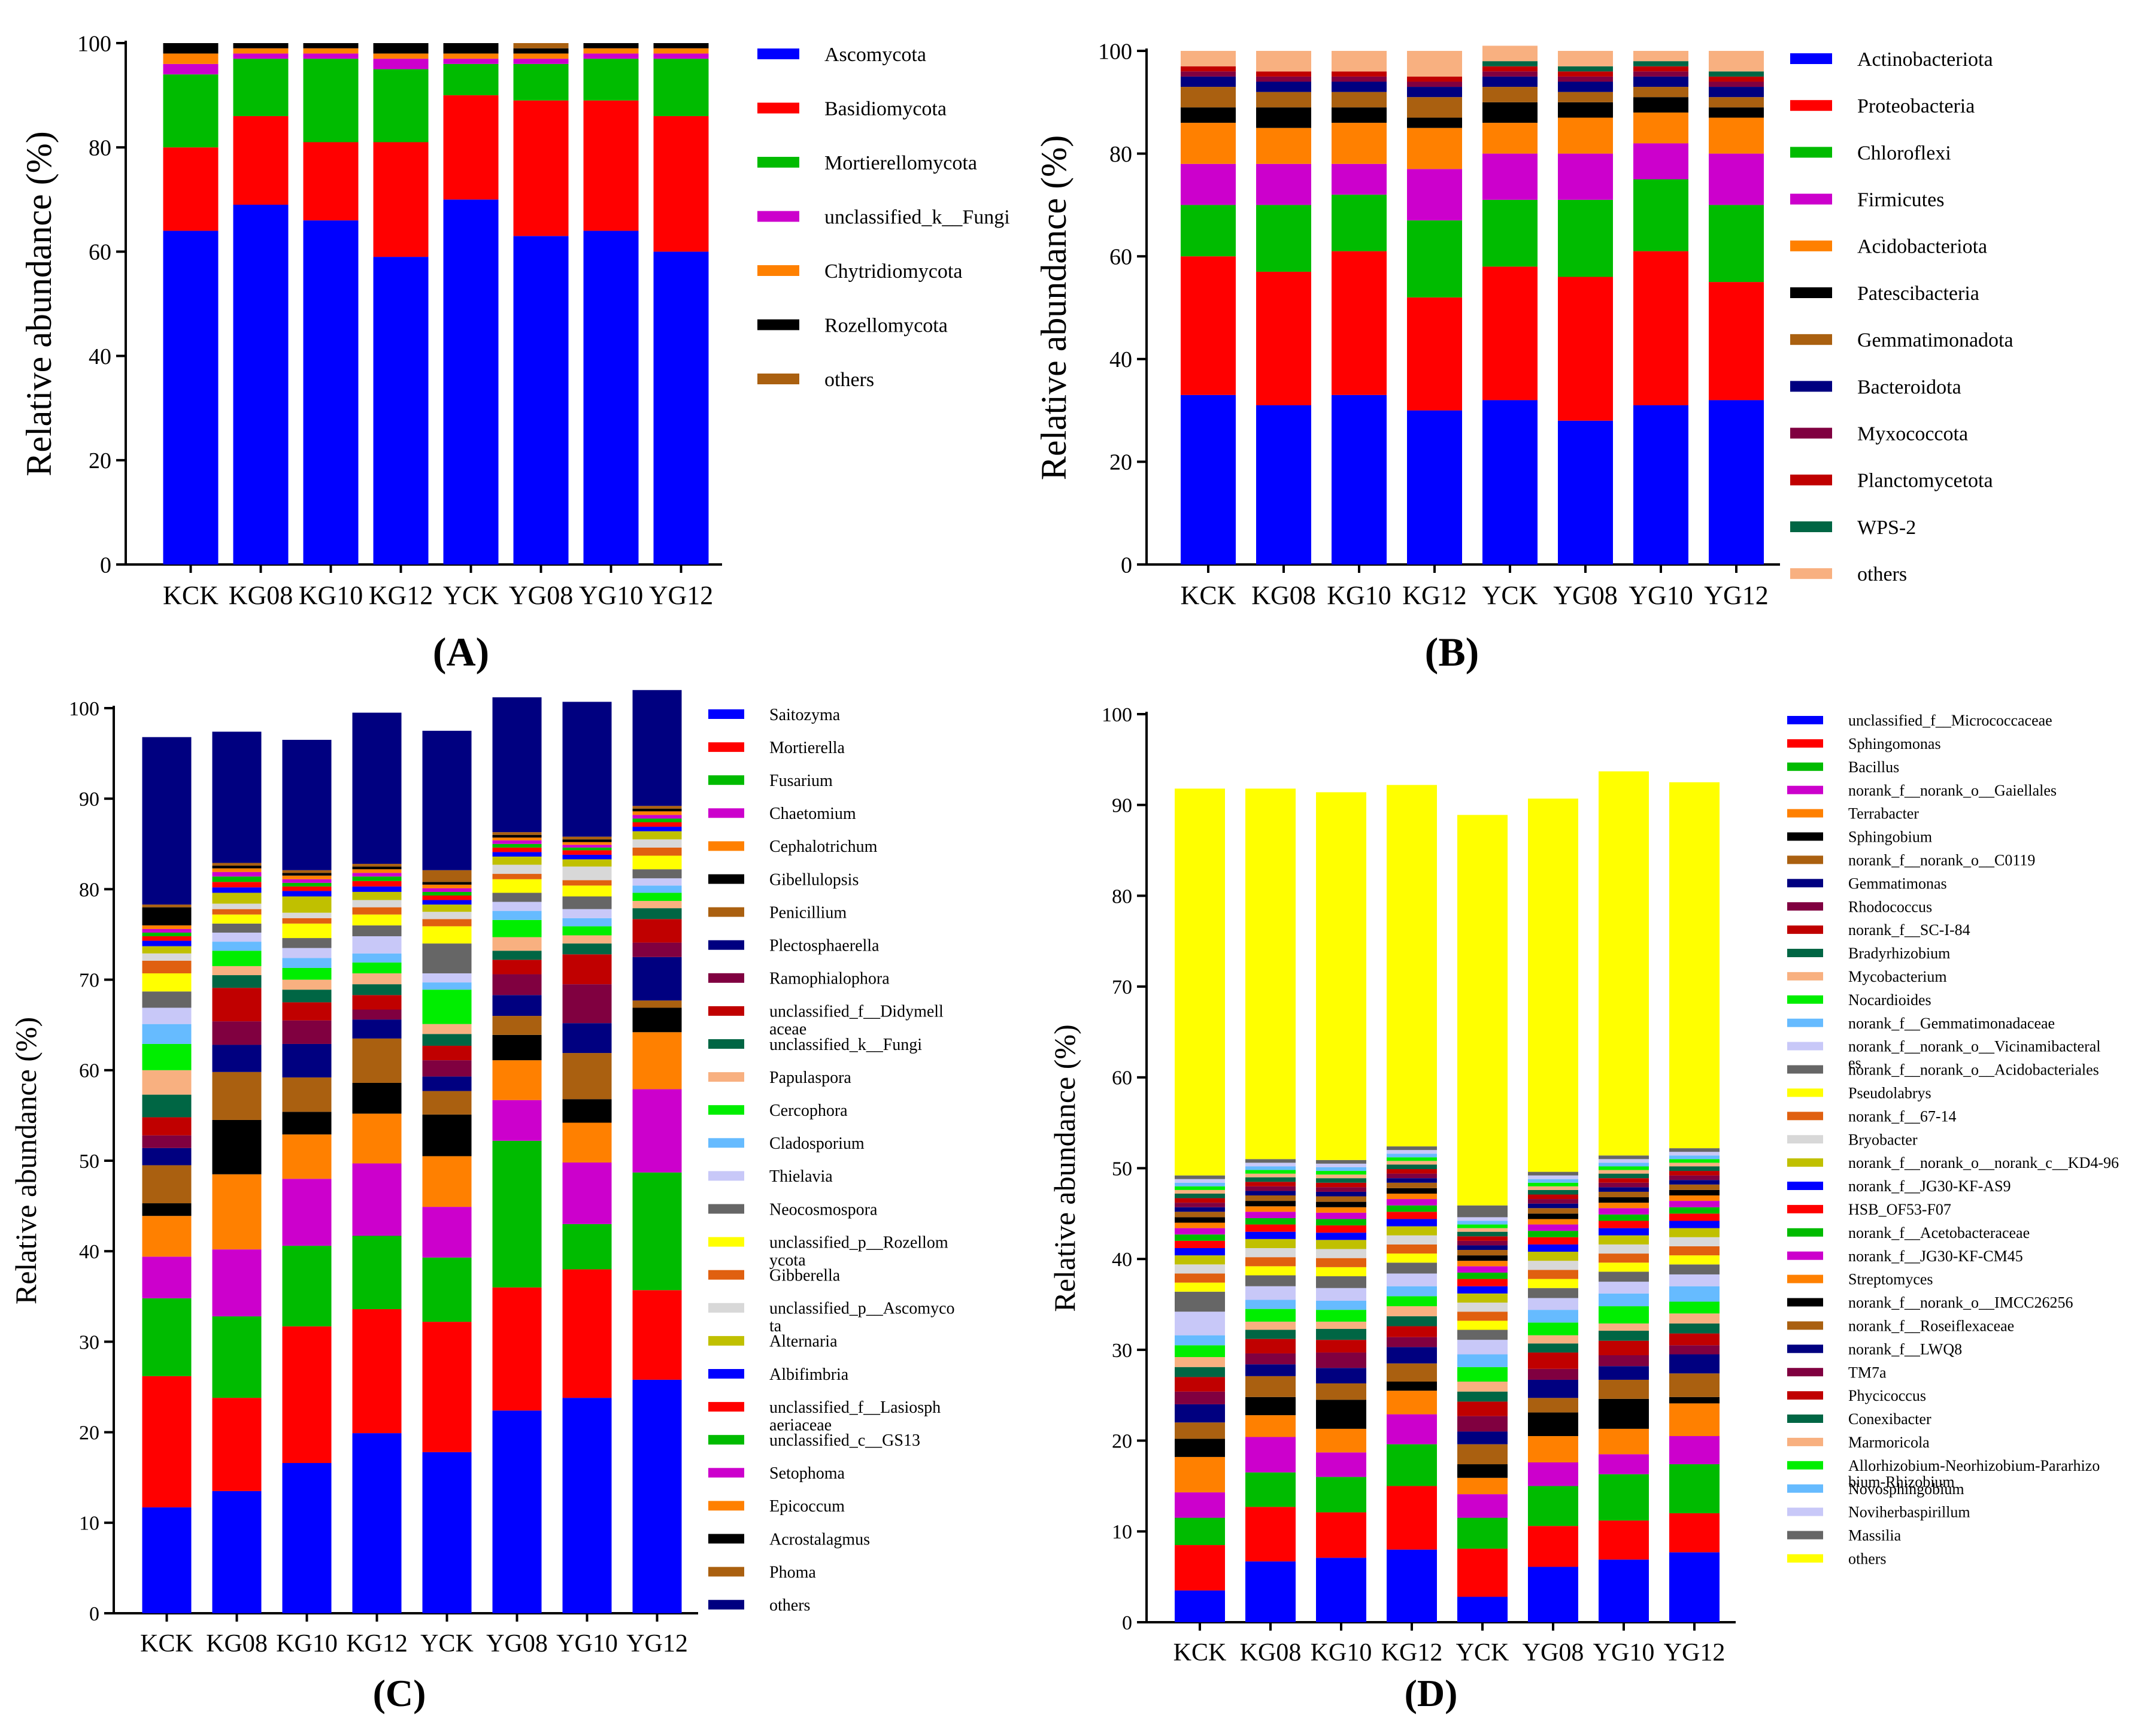 The image size is (2156, 1721). I want to click on legend-label: norank_f__JG30-KF-AS9, so click(1929, 1186).